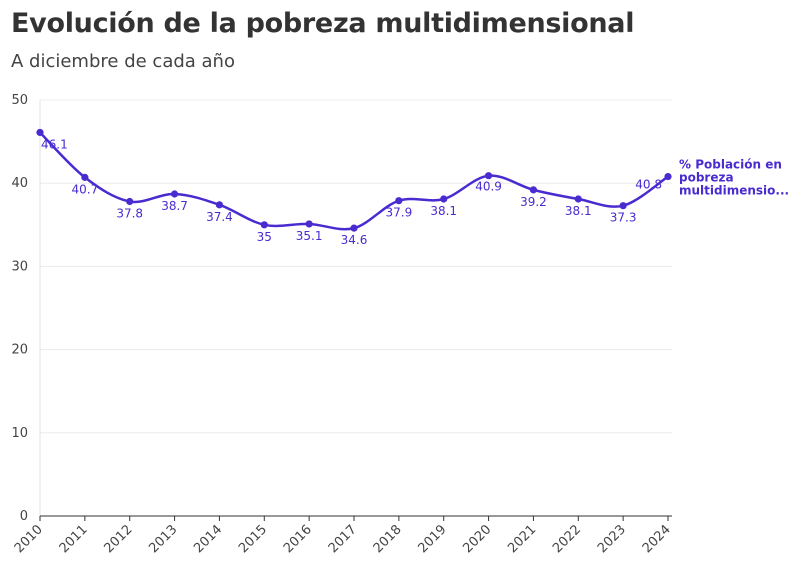 The image size is (800, 575). What do you see at coordinates (578, 199) in the screenshot?
I see `data-point-2022` at bounding box center [578, 199].